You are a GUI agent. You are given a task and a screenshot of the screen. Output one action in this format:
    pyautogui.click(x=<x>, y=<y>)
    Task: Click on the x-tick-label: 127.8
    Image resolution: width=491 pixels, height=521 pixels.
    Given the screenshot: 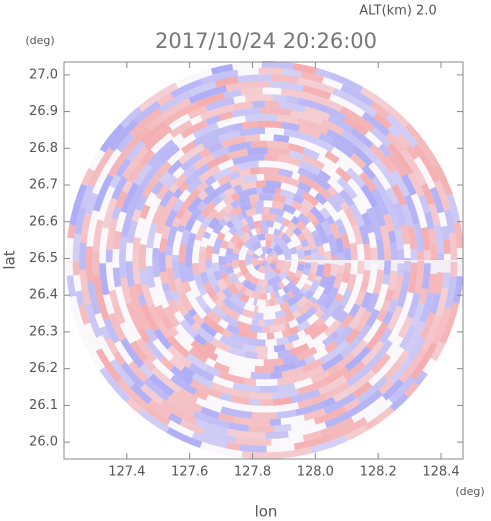 What is the action you would take?
    pyautogui.click(x=252, y=472)
    